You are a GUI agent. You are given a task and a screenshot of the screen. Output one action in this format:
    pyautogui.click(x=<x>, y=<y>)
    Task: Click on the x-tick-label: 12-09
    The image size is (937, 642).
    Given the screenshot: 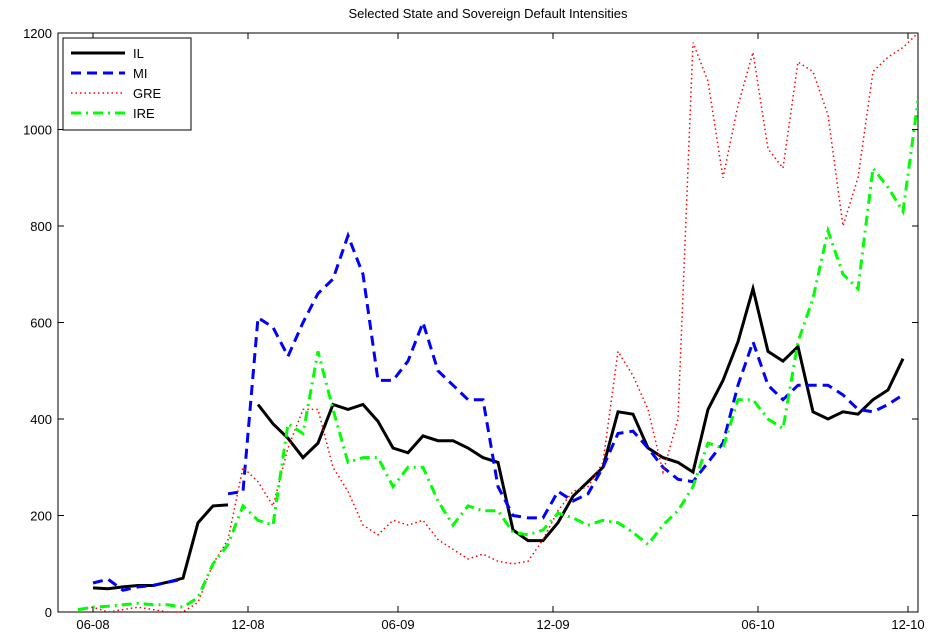 What is the action you would take?
    pyautogui.click(x=552, y=624)
    